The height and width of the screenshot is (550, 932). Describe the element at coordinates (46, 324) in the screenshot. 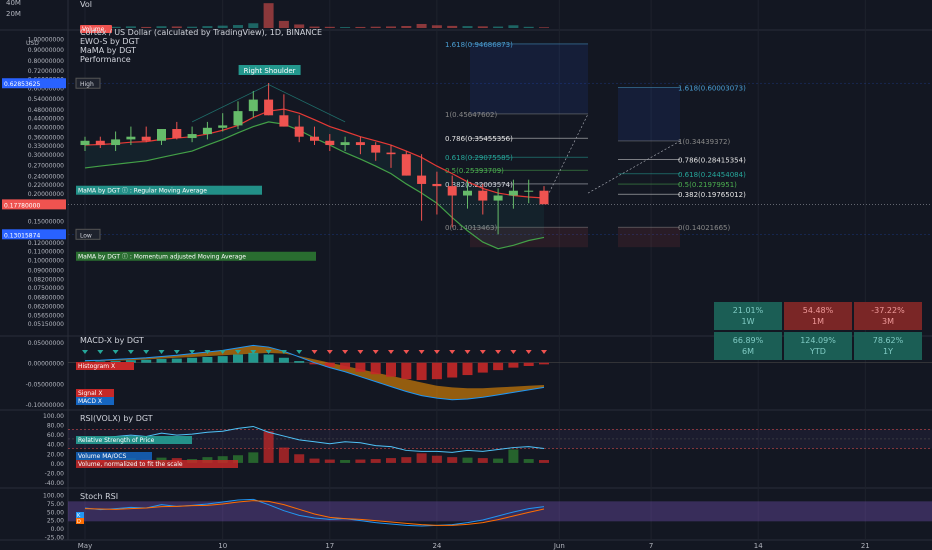

I see `price-tick: 0.05150000` at that location.